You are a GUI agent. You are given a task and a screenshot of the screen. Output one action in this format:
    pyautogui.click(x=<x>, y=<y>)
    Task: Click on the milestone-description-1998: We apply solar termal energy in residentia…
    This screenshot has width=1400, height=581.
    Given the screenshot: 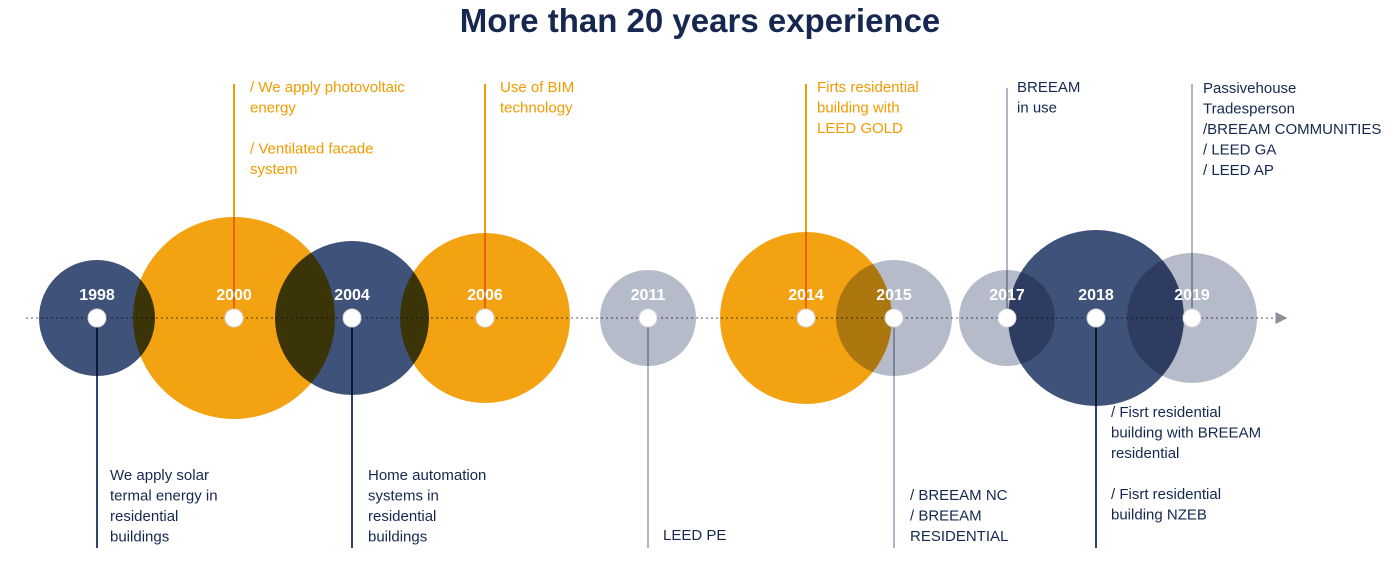 What is the action you would take?
    pyautogui.click(x=164, y=506)
    